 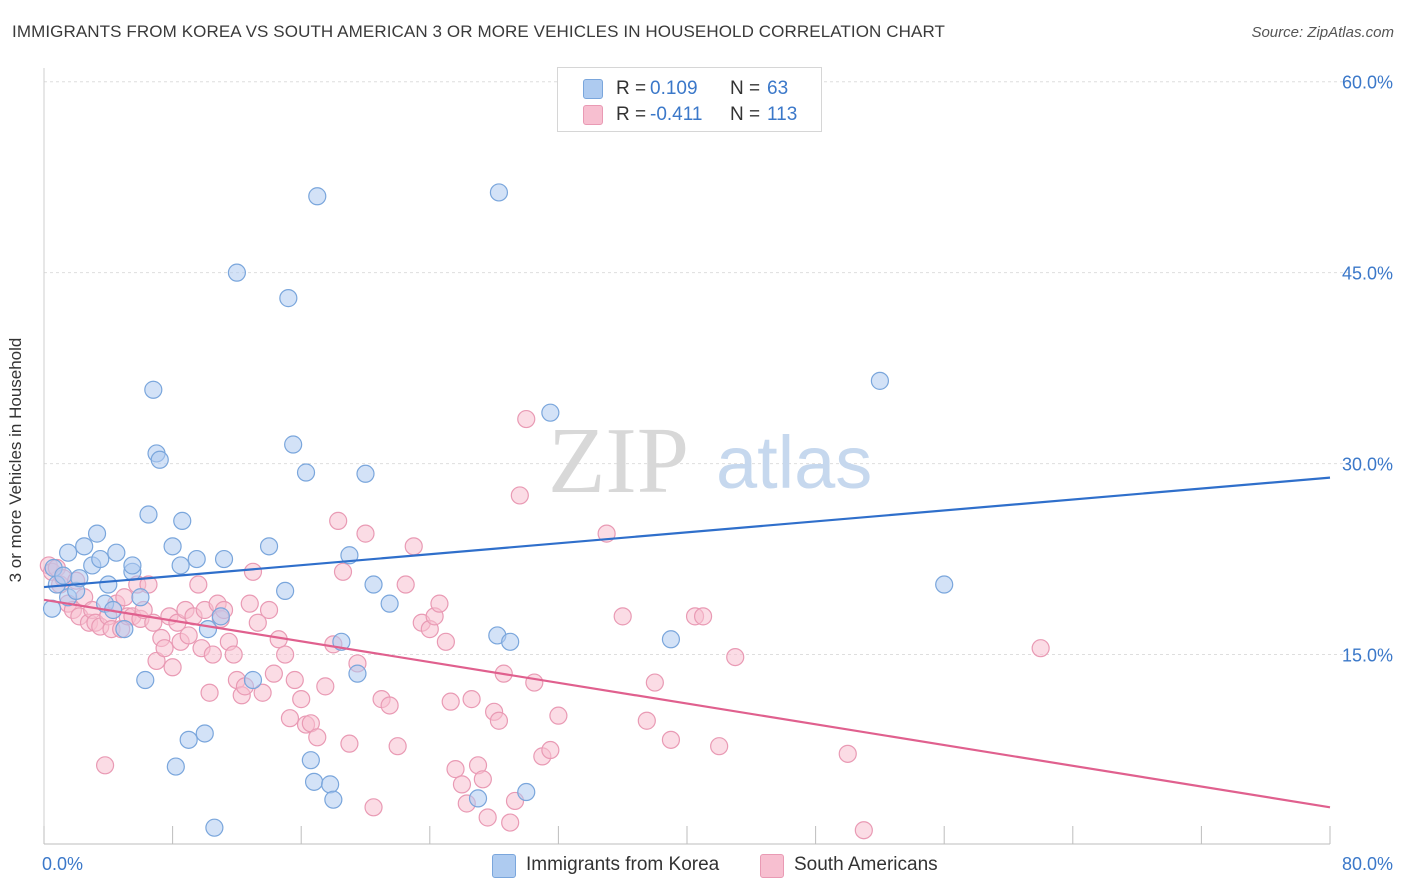 What do you see at coordinates (710, 461) in the screenshot?
I see `watermark: ZIP atlas` at bounding box center [710, 461].